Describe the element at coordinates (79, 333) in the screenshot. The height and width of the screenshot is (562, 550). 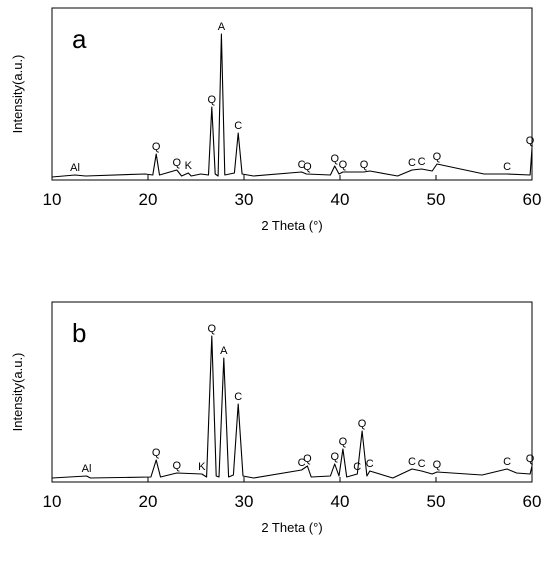
I see `panel-label: b` at that location.